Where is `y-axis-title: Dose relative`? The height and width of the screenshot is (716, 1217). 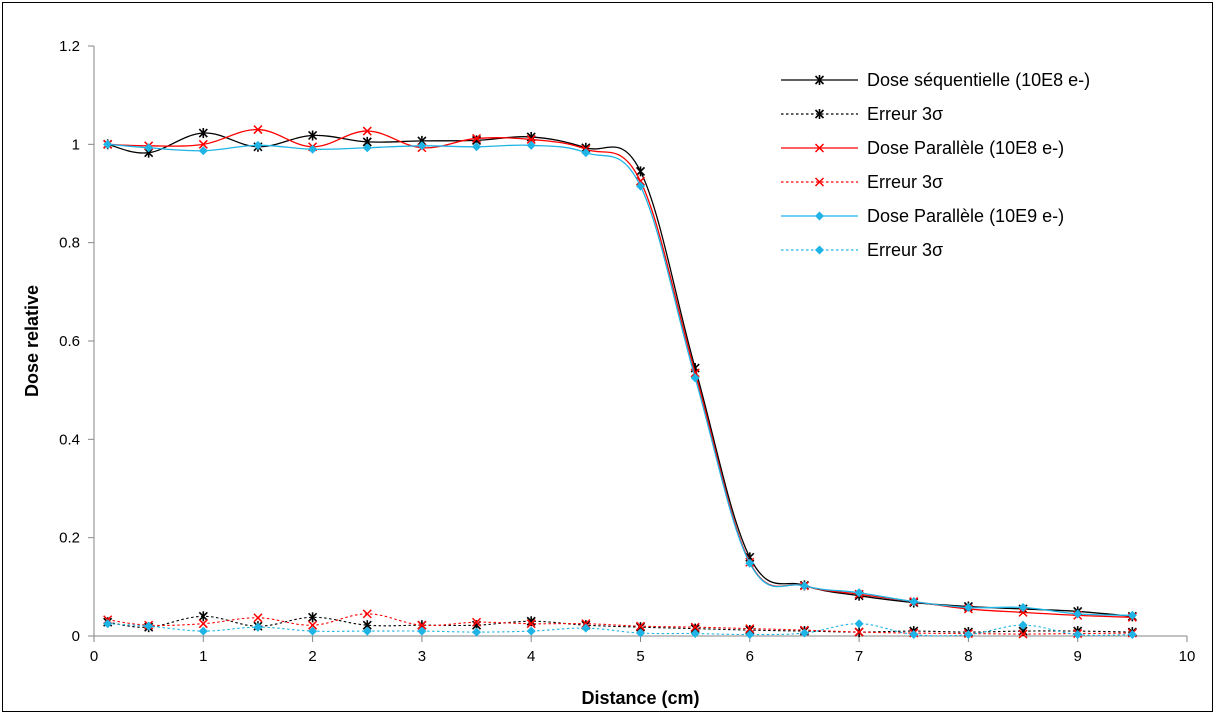 y-axis-title: Dose relative is located at coordinates (32, 341).